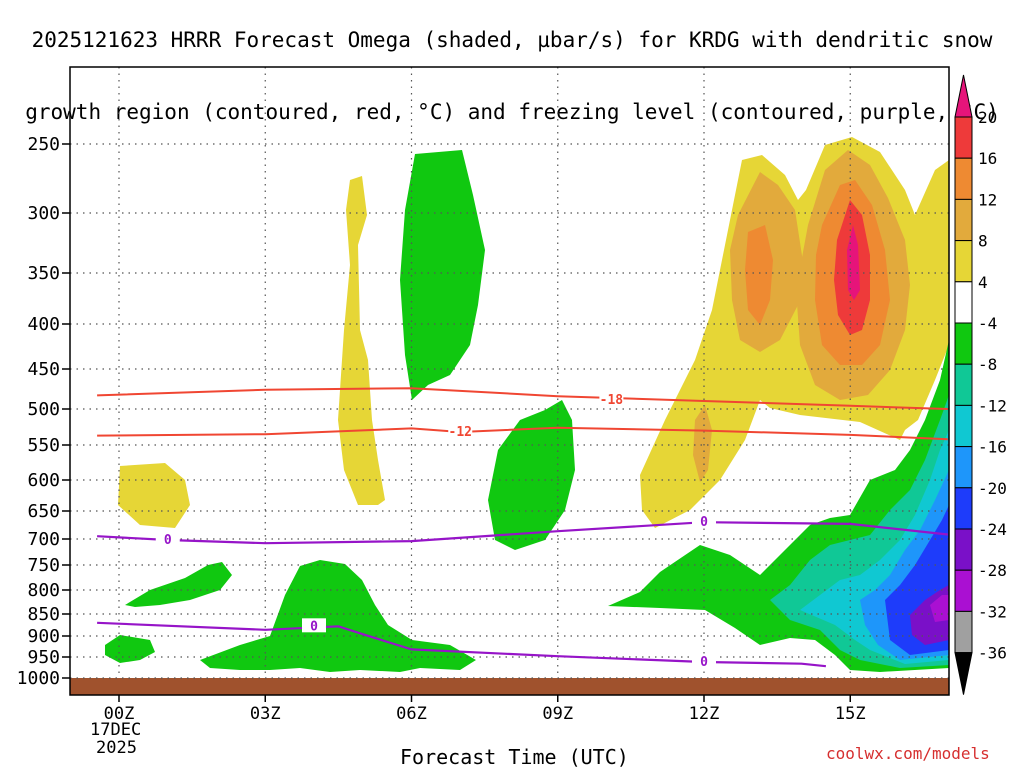 The height and width of the screenshot is (769, 1024). Describe the element at coordinates (987, 199) in the screenshot. I see `colorbar-label-2: 12` at that location.